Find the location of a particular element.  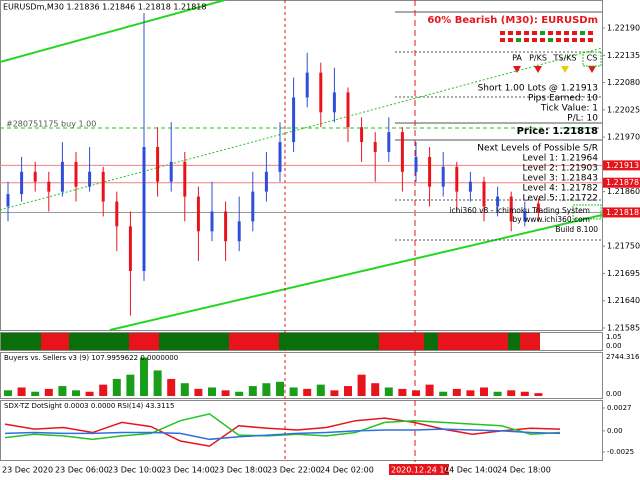

price-tick-label: 1.22080 is located at coordinates (623, 82).